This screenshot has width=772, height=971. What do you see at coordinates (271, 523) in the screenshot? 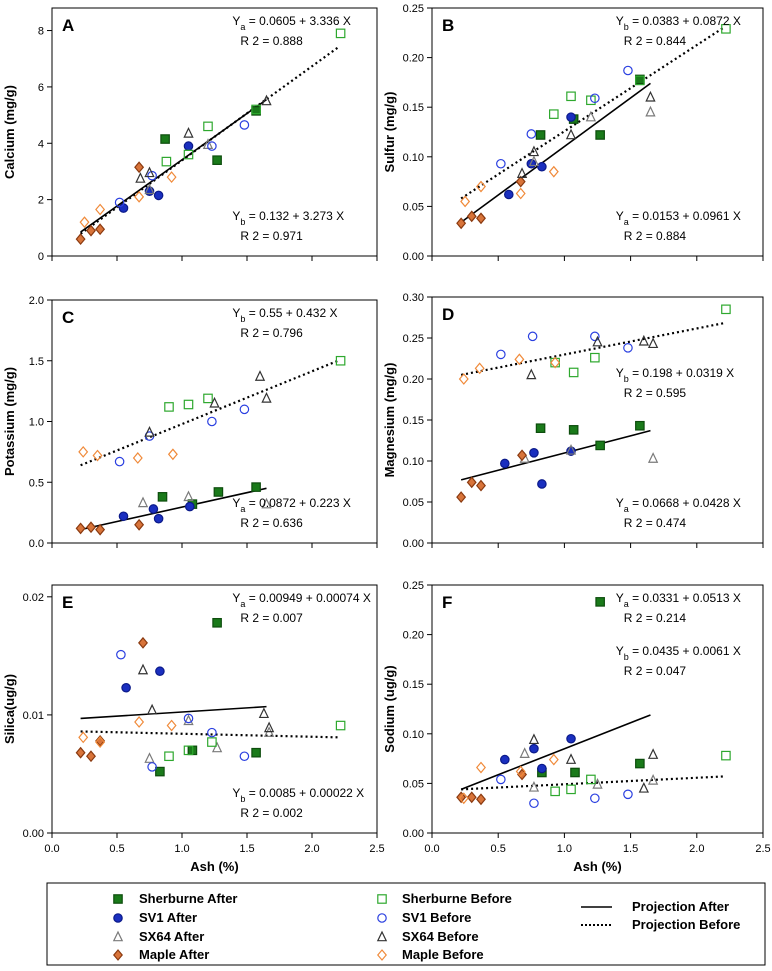
I see `r-squared: R 2 = 0.636` at bounding box center [271, 523].